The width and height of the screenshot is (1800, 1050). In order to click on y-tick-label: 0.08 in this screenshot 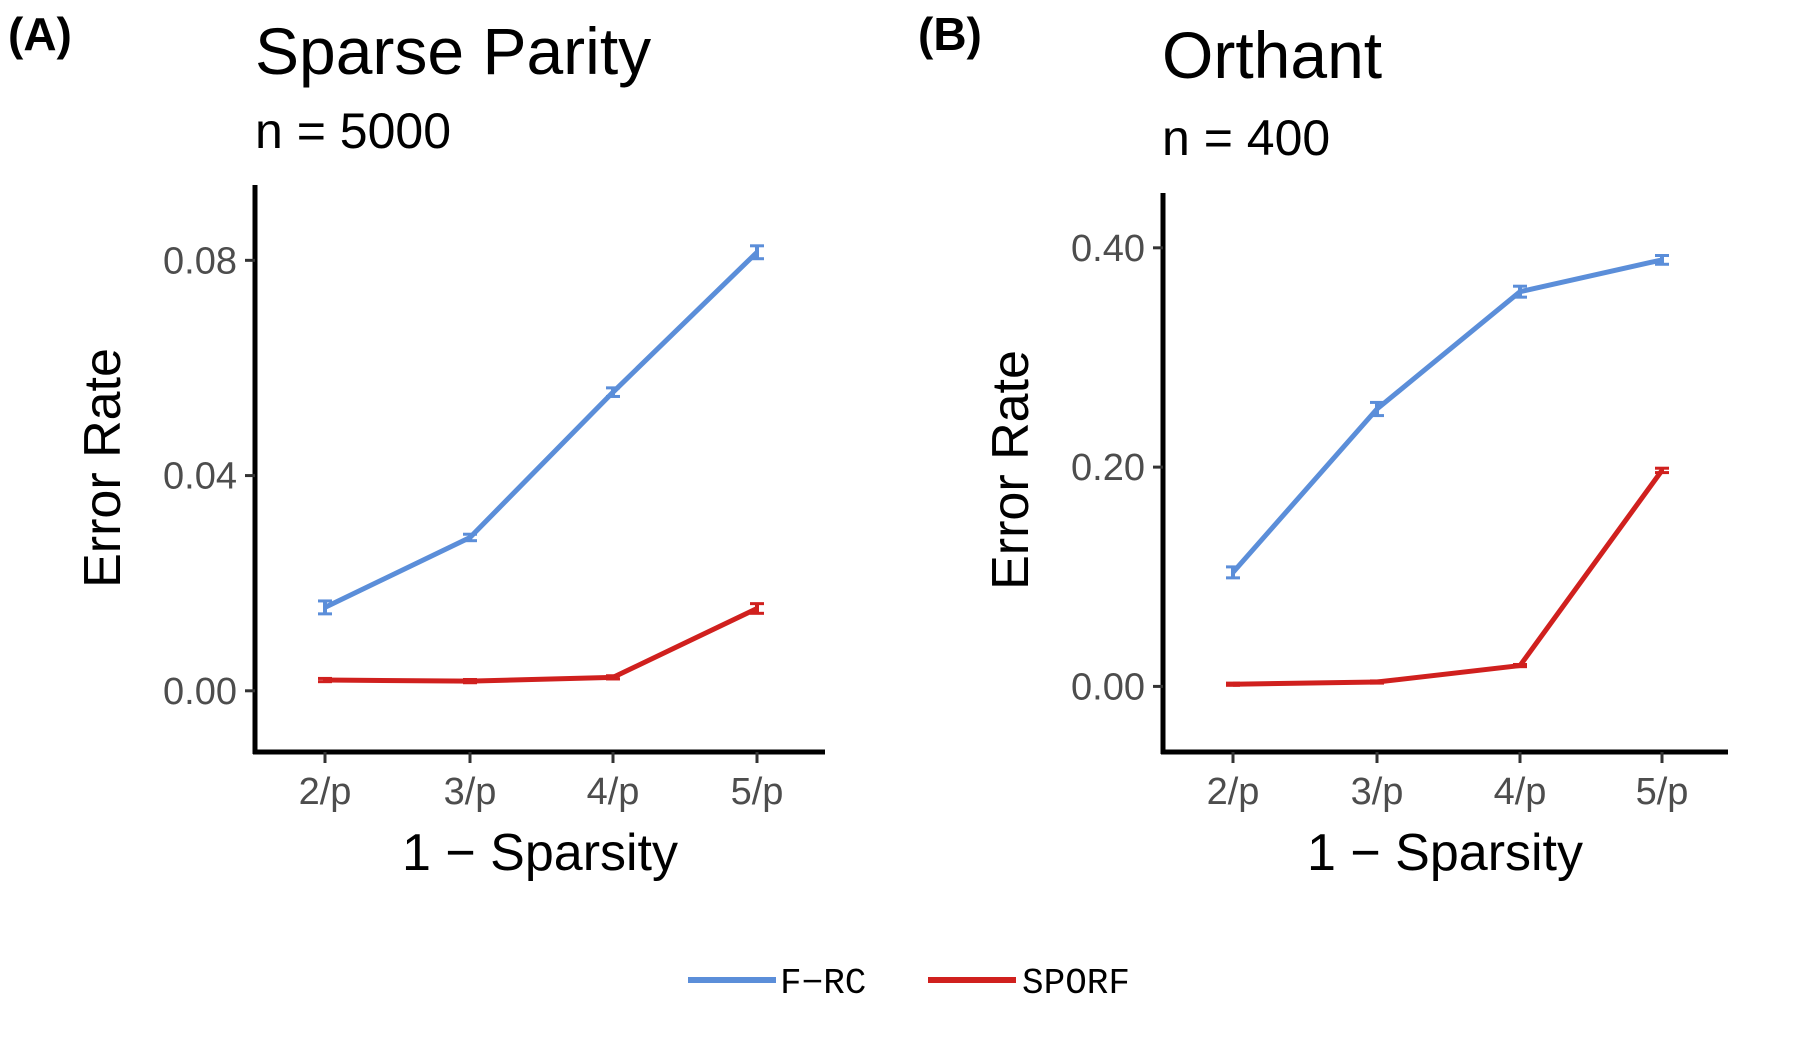, I will do `click(200, 261)`.